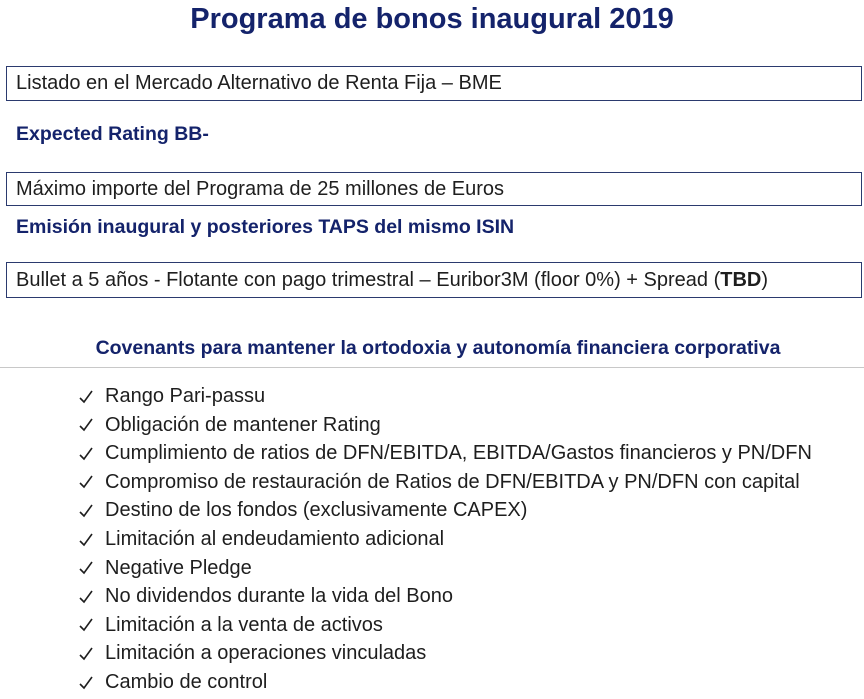  I want to click on covenant-text: Limitación a la venta de activos, so click(244, 624).